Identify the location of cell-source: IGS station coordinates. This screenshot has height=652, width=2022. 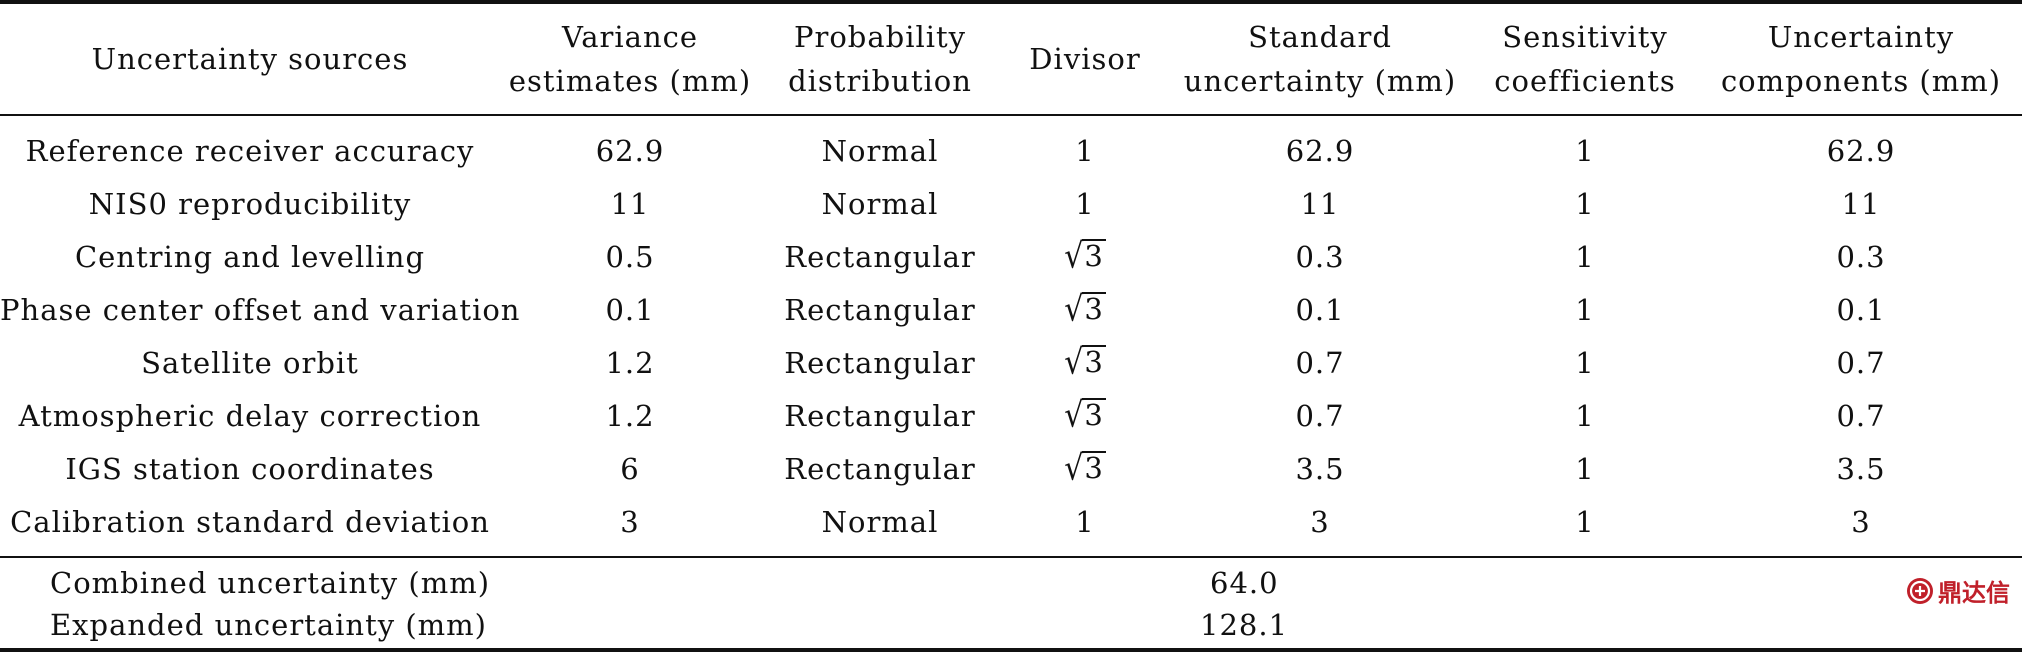
(250, 468).